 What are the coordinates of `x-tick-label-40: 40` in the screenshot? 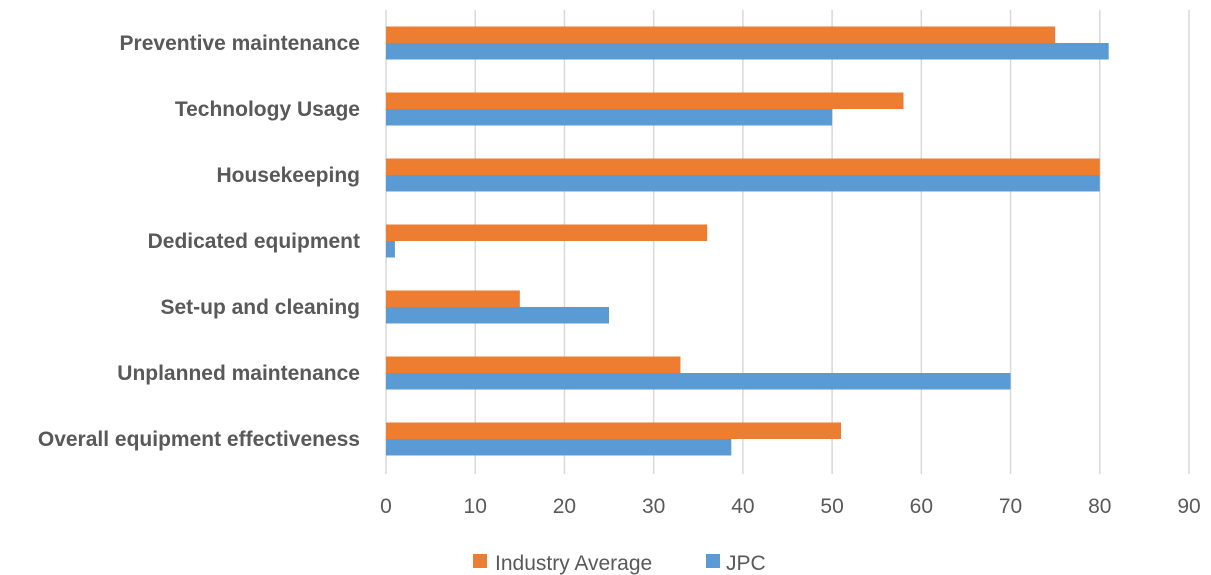 It's located at (742, 506).